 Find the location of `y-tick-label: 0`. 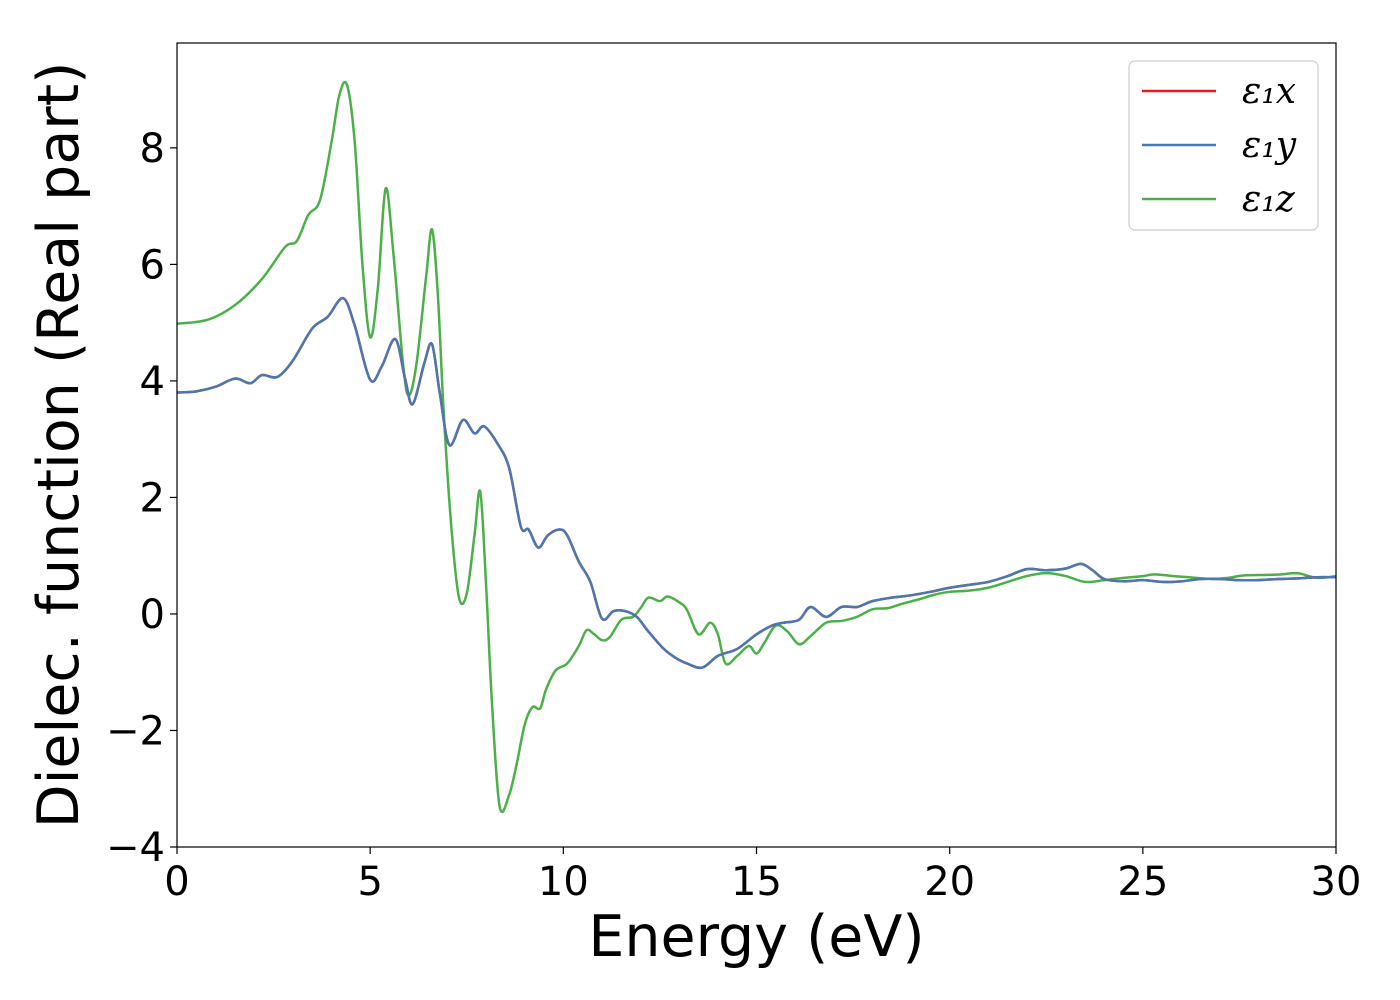

y-tick-label: 0 is located at coordinates (152, 615).